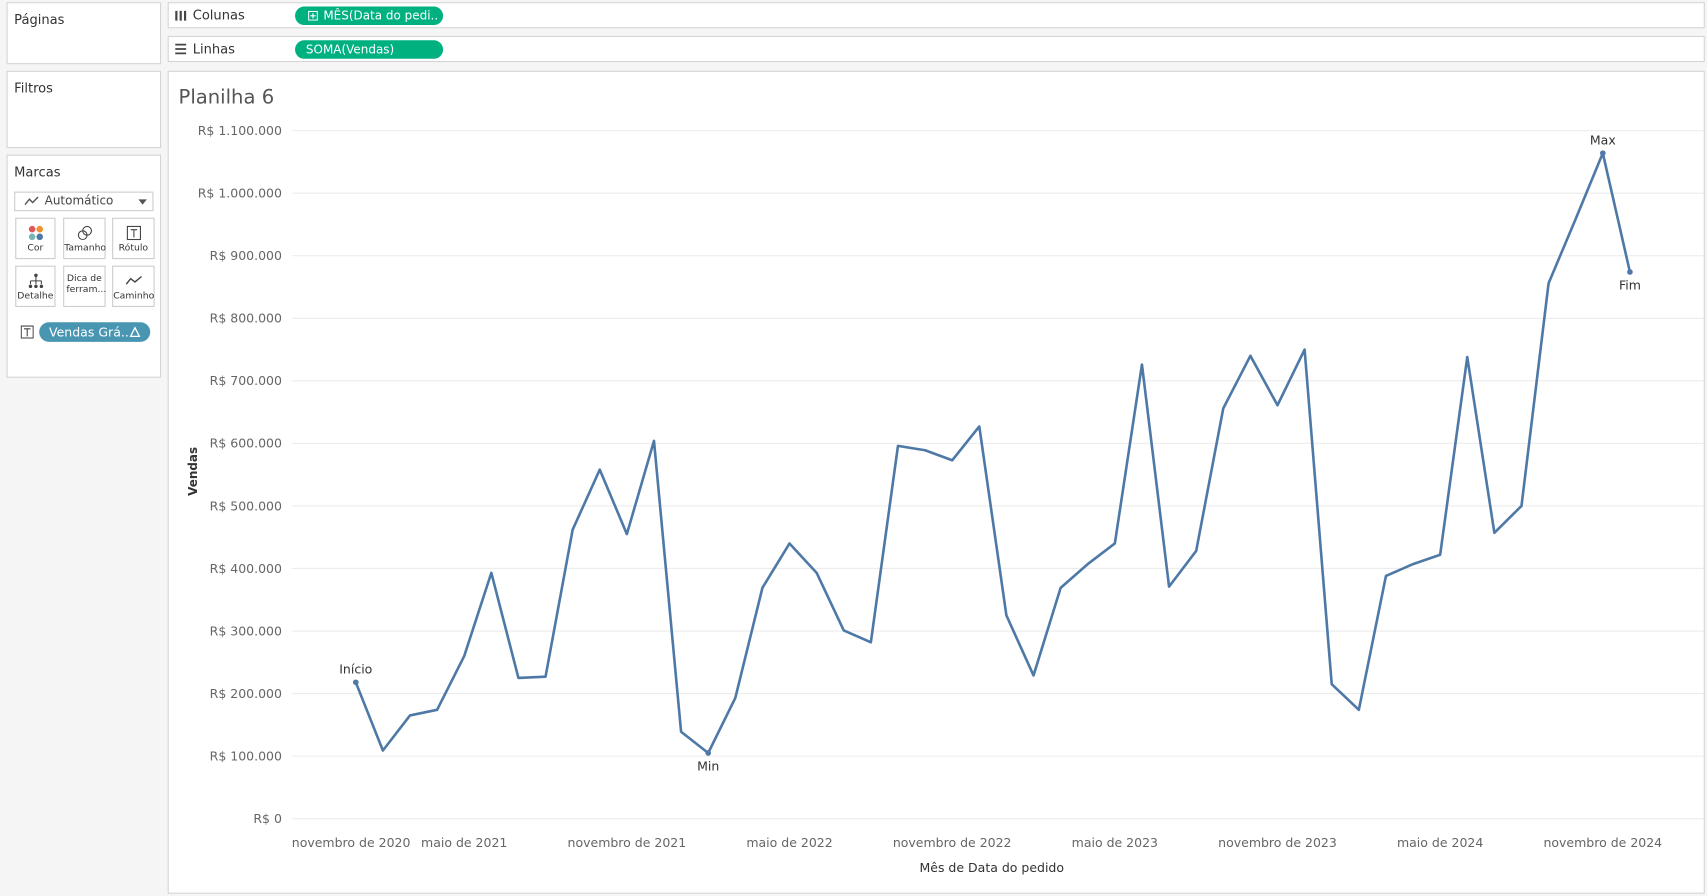 The width and height of the screenshot is (1707, 896). Describe the element at coordinates (88, 332) in the screenshot. I see `pill-label: Vendas Grá..` at that location.